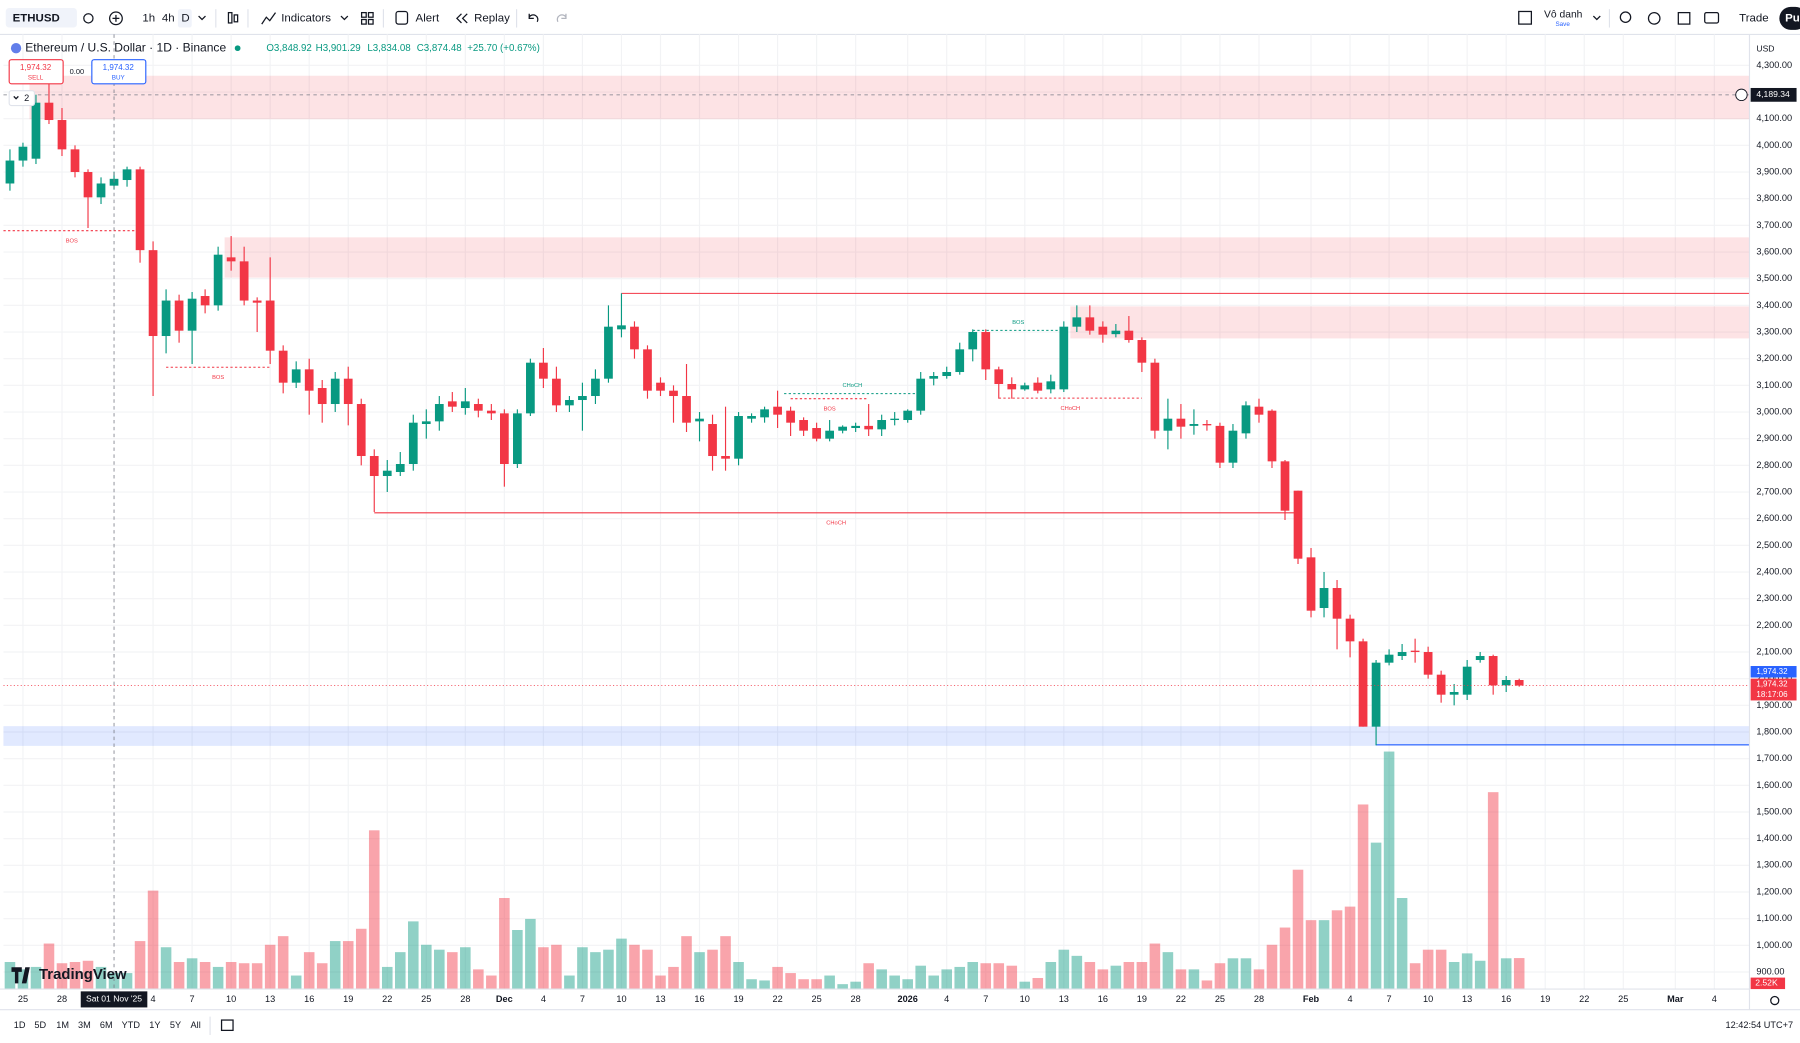  What do you see at coordinates (115, 18) in the screenshot?
I see `compare-button` at bounding box center [115, 18].